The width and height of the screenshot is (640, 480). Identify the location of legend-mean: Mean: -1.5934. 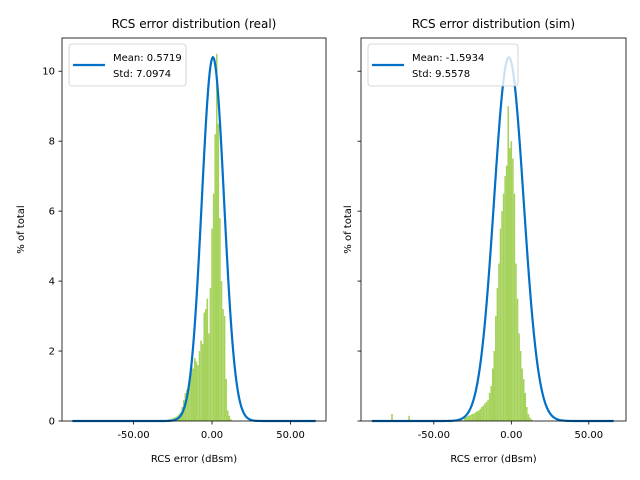
(448, 58).